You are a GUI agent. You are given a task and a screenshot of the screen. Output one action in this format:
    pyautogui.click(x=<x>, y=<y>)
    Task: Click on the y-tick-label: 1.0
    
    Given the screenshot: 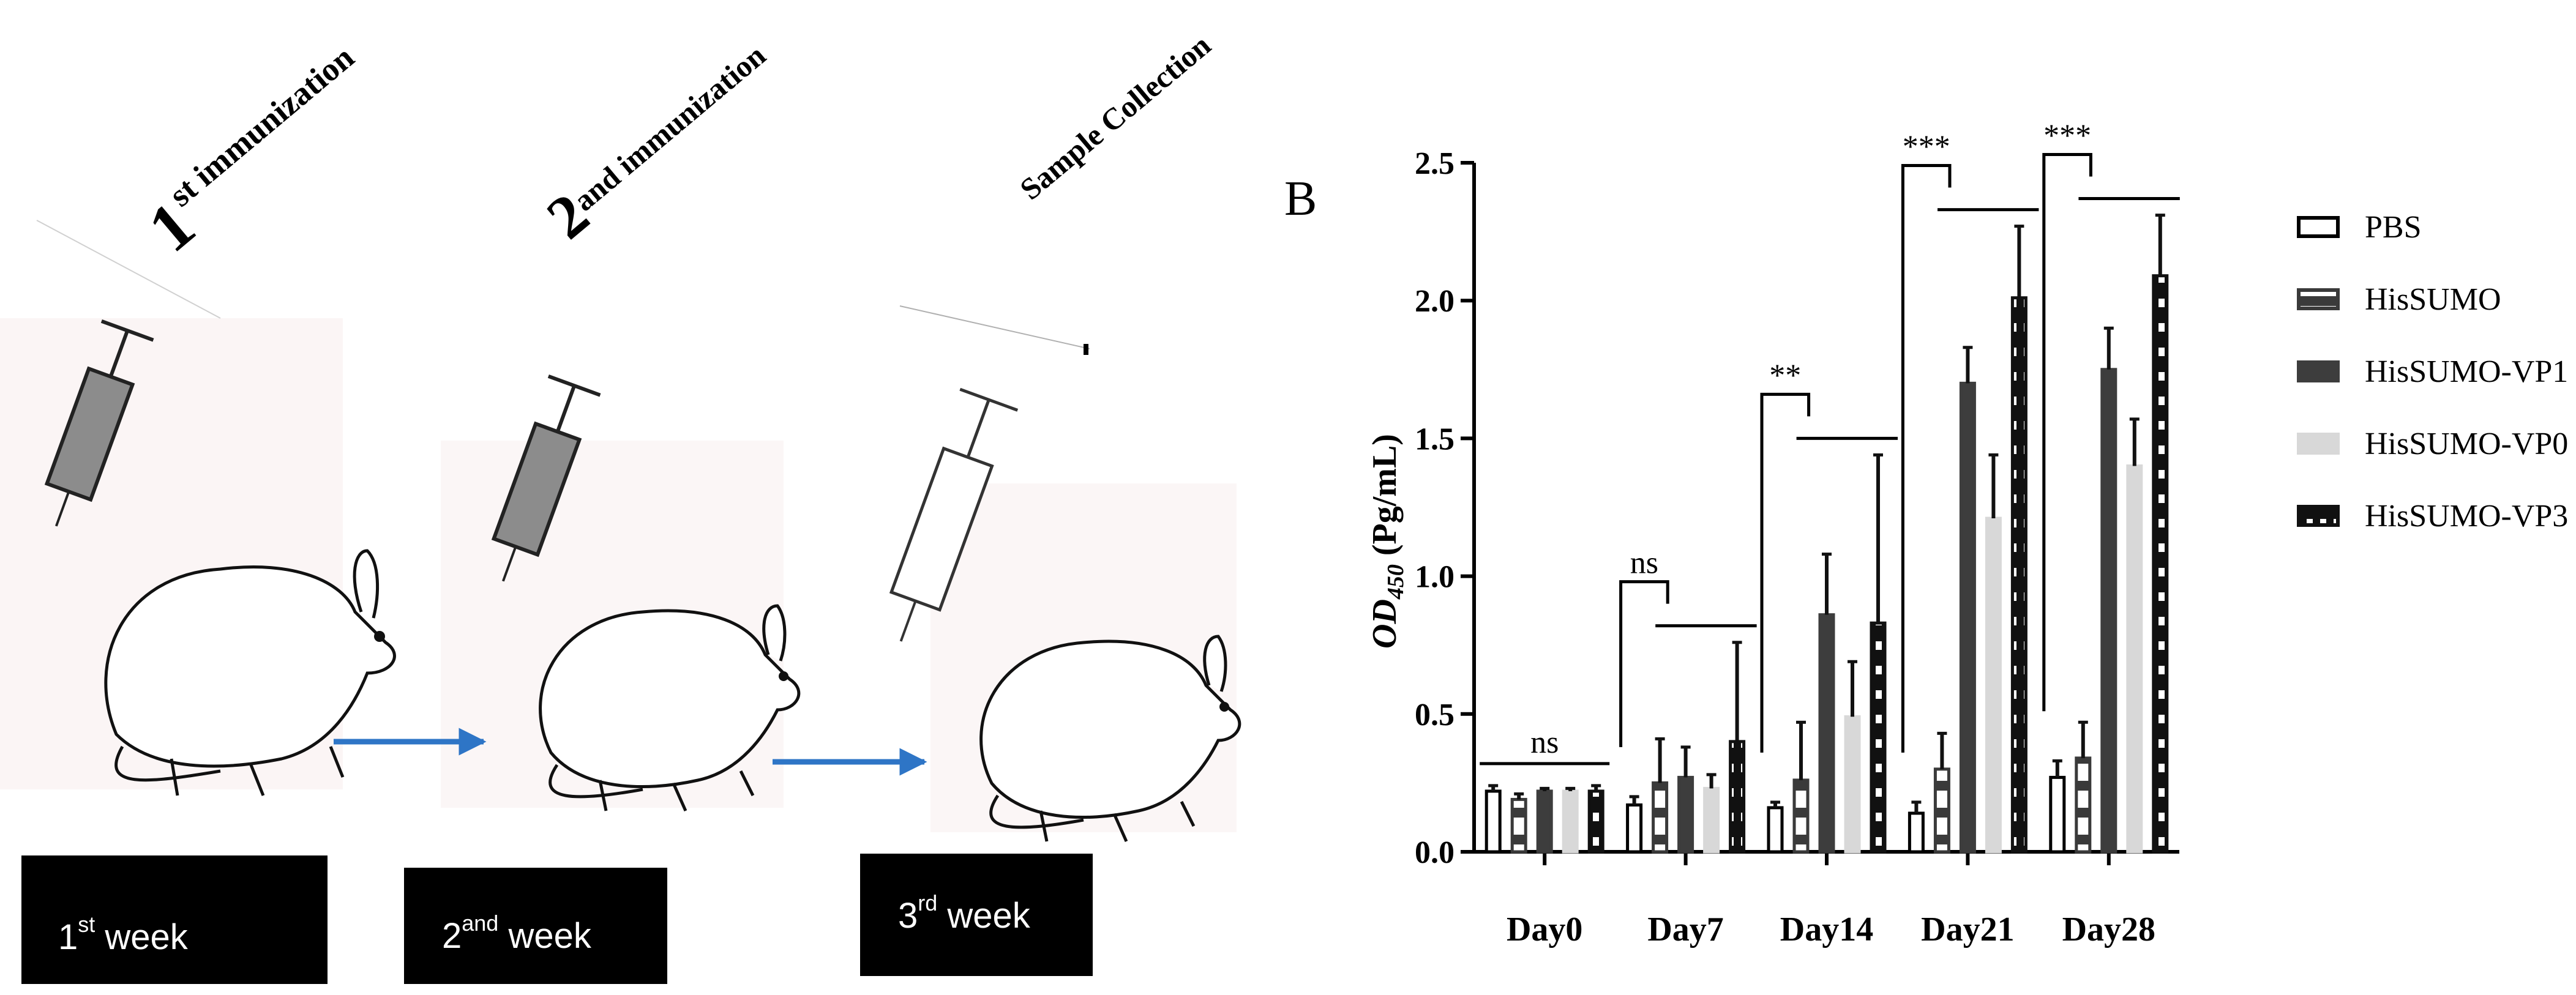 What is the action you would take?
    pyautogui.click(x=1435, y=578)
    